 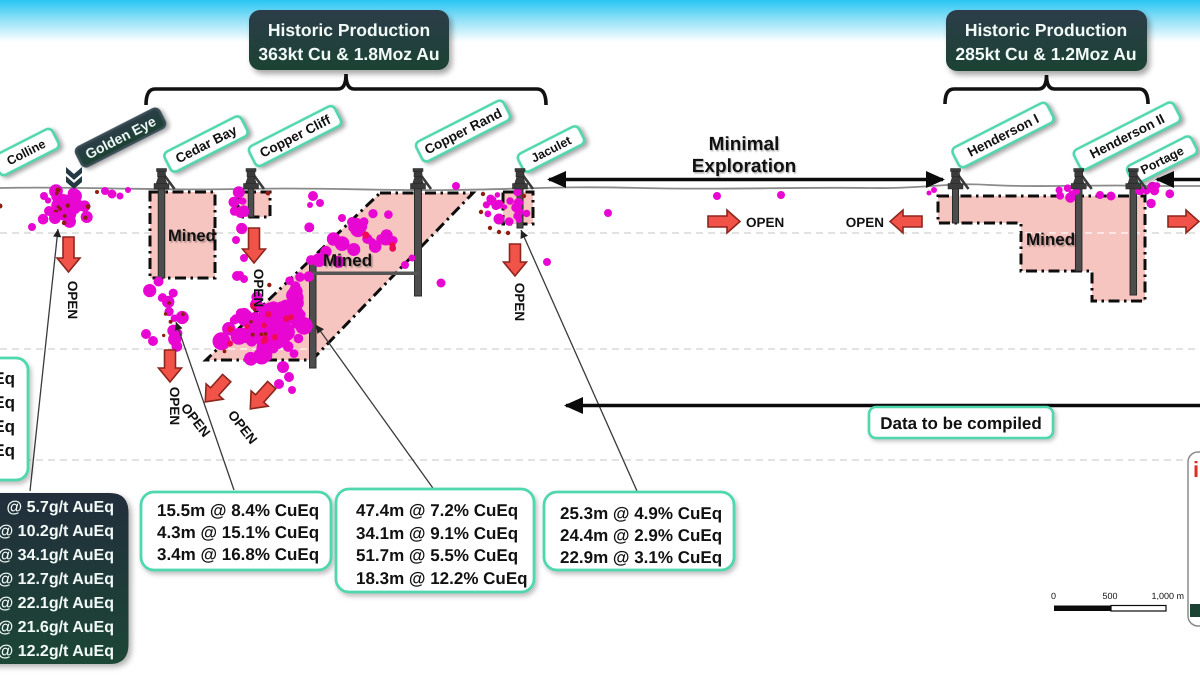 I want to click on svg-text: 1,000 m, so click(x=1167, y=596).